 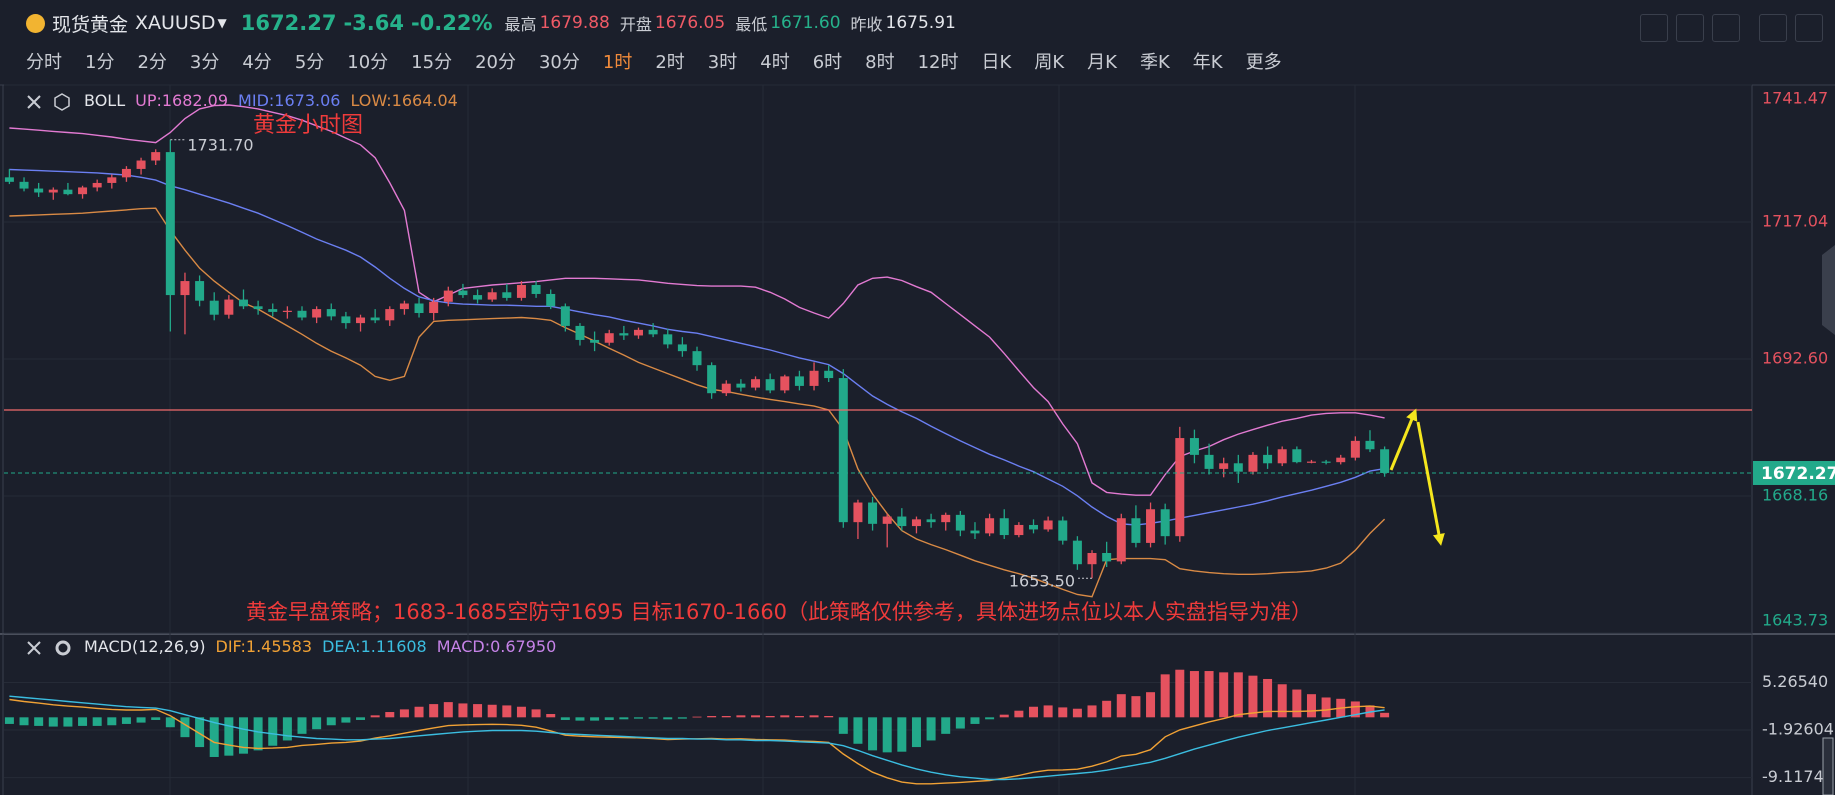 I want to click on symbol-dropdown: ▼, so click(x=222, y=23).